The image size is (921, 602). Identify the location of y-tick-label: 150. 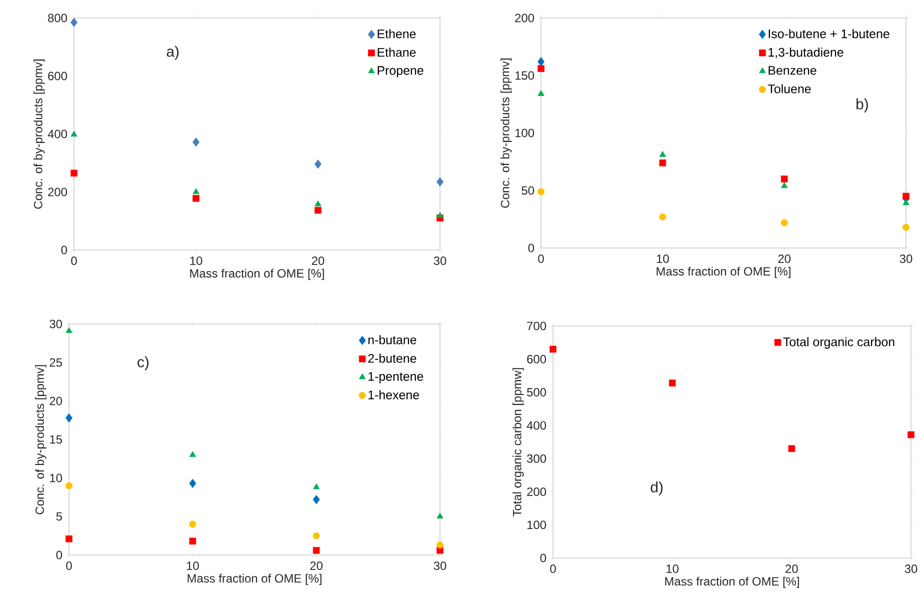
(524, 75).